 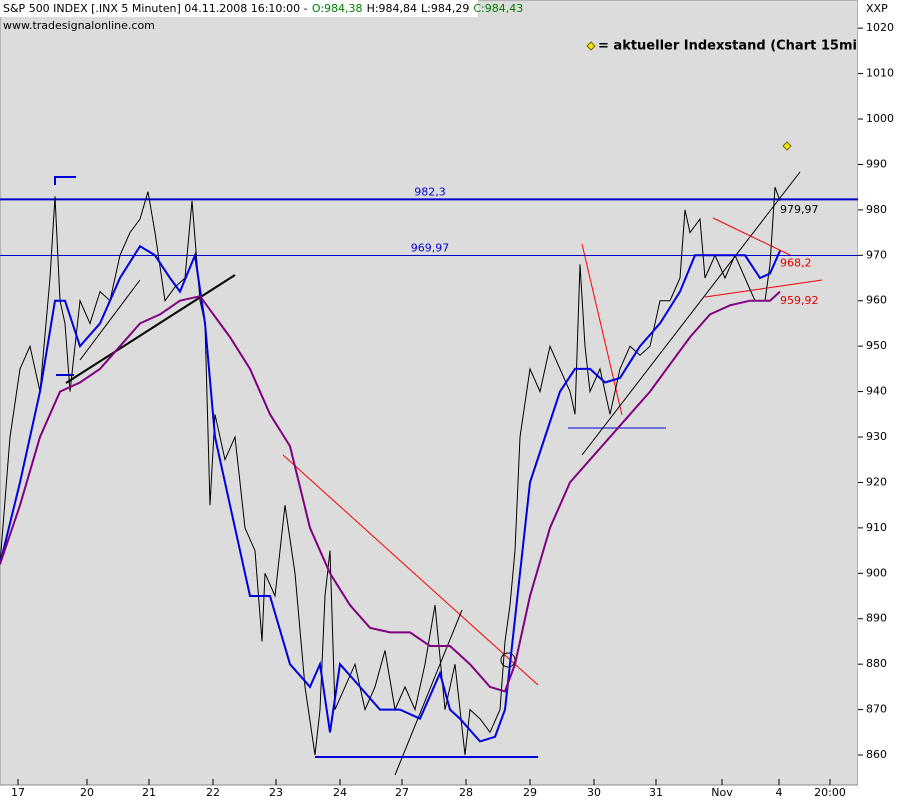 What do you see at coordinates (530, 792) in the screenshot?
I see `x-tick-label: 29` at bounding box center [530, 792].